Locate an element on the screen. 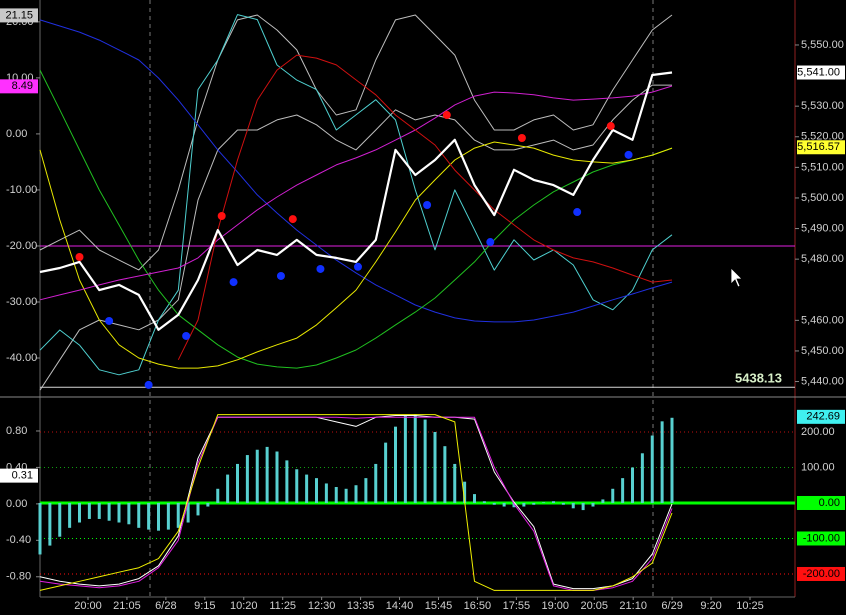  x-tick-label: 14:40 is located at coordinates (400, 606).